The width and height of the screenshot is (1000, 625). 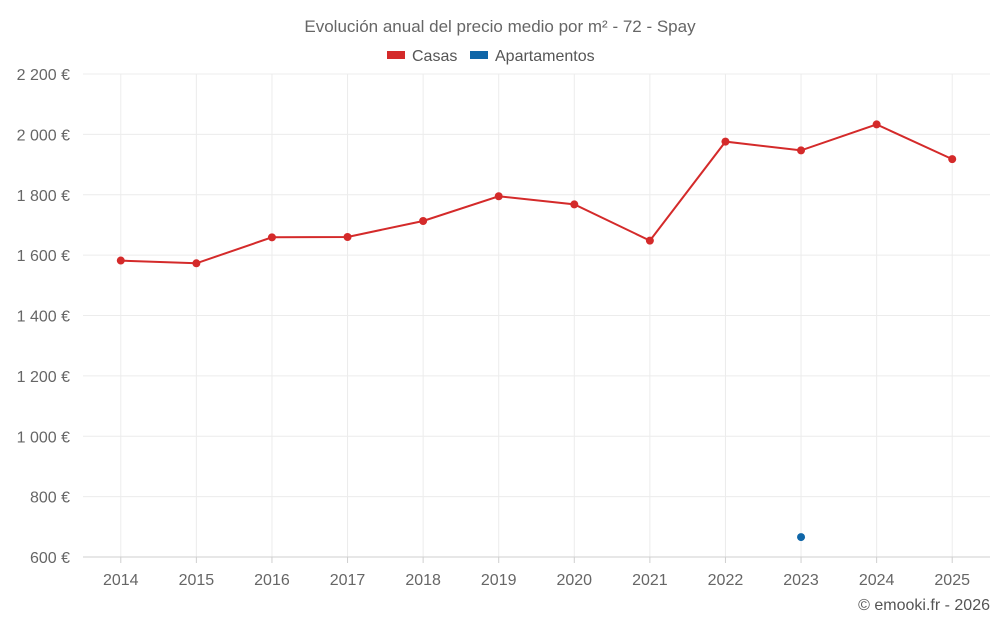 I want to click on x-tick-label: 2021, so click(x=650, y=580).